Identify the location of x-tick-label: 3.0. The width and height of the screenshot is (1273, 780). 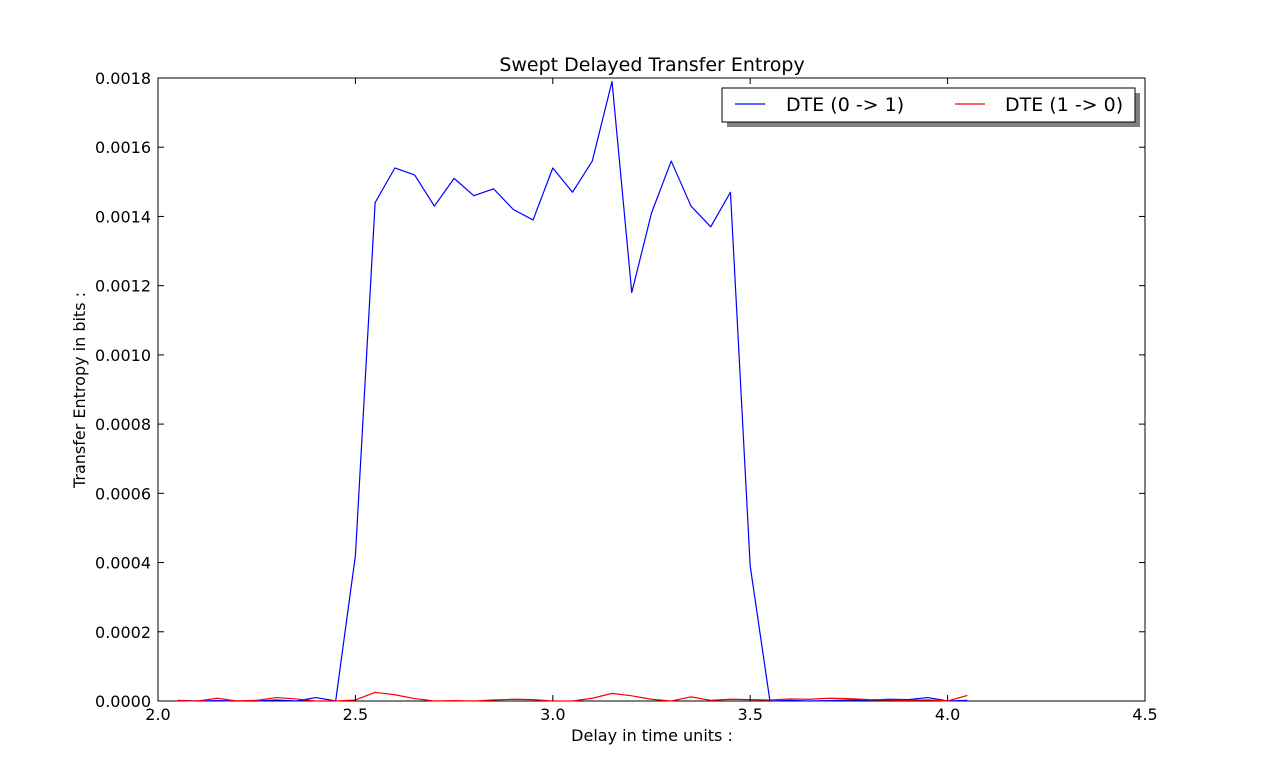
(552, 714).